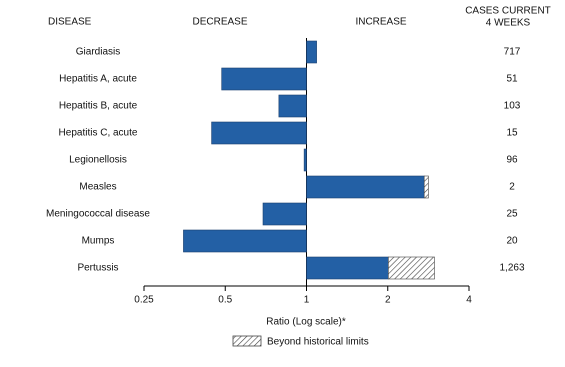 Image resolution: width=565 pixels, height=367 pixels. Describe the element at coordinates (225, 300) in the screenshot. I see `x-tick-label: 0.5` at that location.